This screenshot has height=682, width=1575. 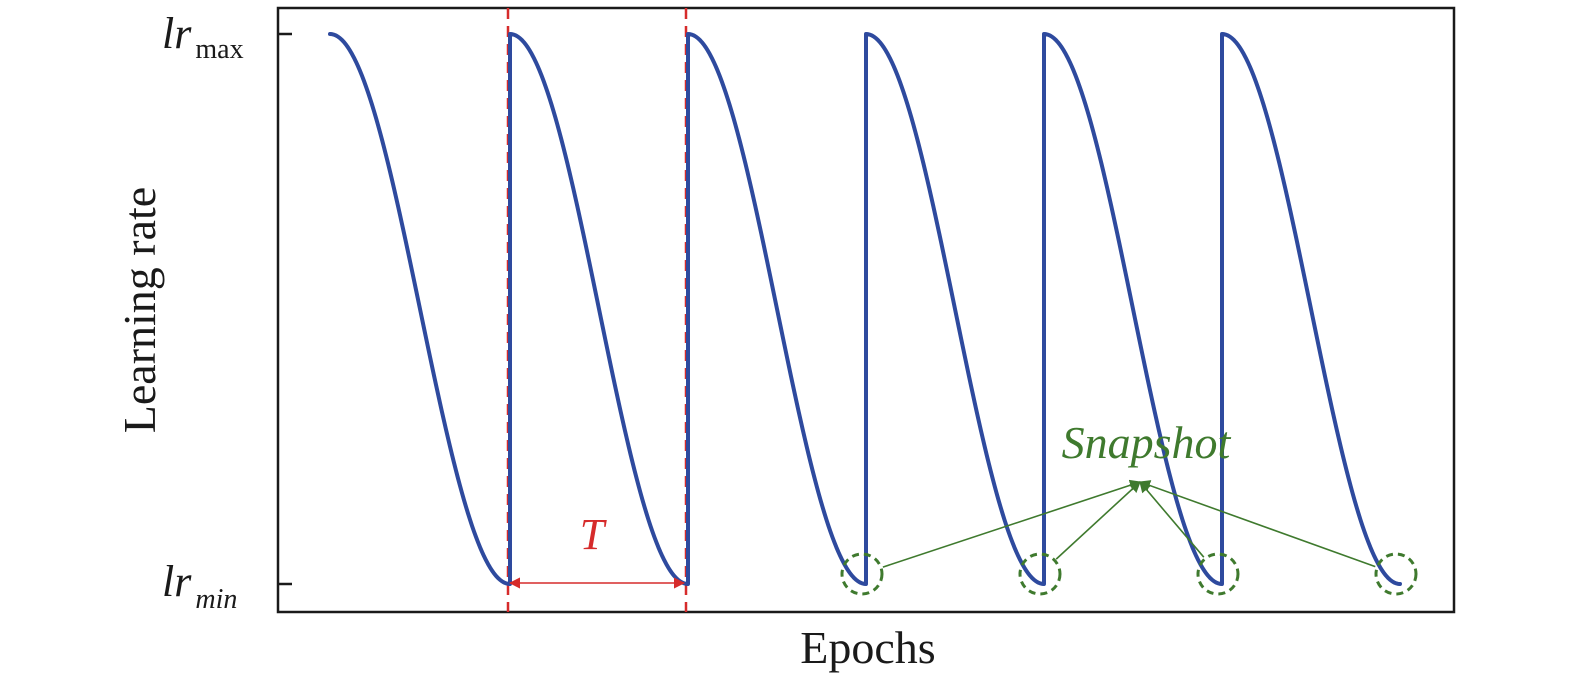 What do you see at coordinates (219, 49) in the screenshot?
I see `y-tick-max-sub: max` at bounding box center [219, 49].